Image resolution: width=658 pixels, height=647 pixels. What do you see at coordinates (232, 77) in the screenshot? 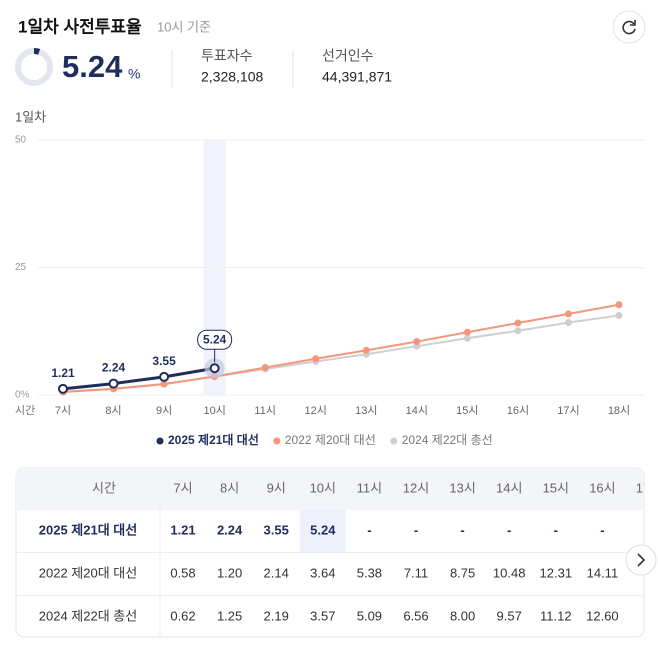
I see `stat-value: 2,328,108` at bounding box center [232, 77].